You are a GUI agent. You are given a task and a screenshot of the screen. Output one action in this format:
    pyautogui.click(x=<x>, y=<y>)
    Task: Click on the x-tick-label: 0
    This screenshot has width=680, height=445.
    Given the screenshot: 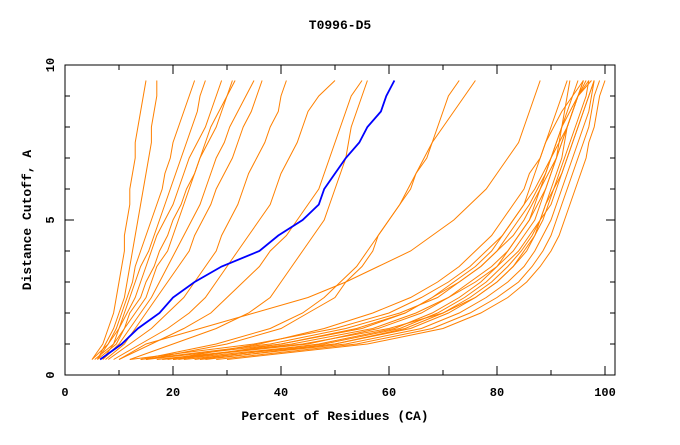 What is the action you would take?
    pyautogui.click(x=64, y=393)
    